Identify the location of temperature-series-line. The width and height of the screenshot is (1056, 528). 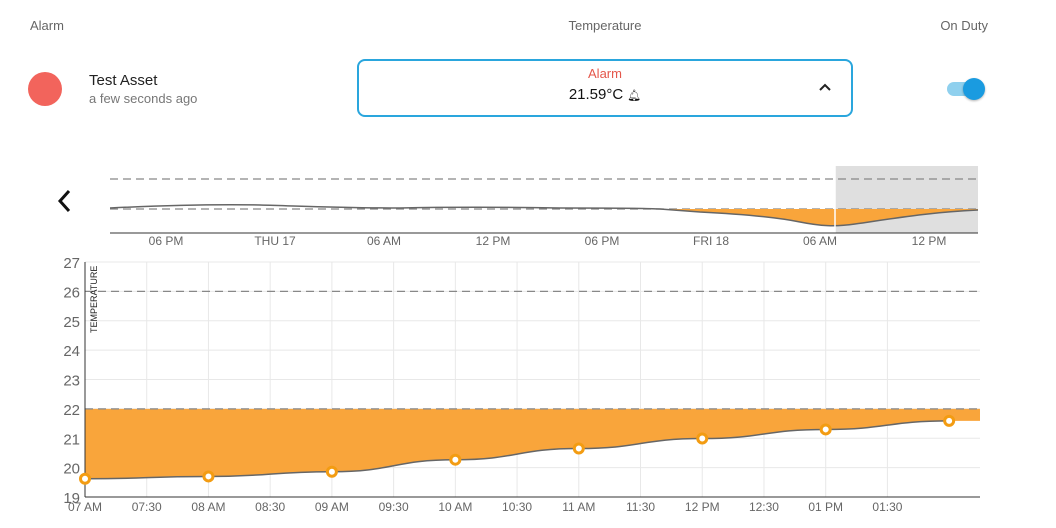
(517, 450).